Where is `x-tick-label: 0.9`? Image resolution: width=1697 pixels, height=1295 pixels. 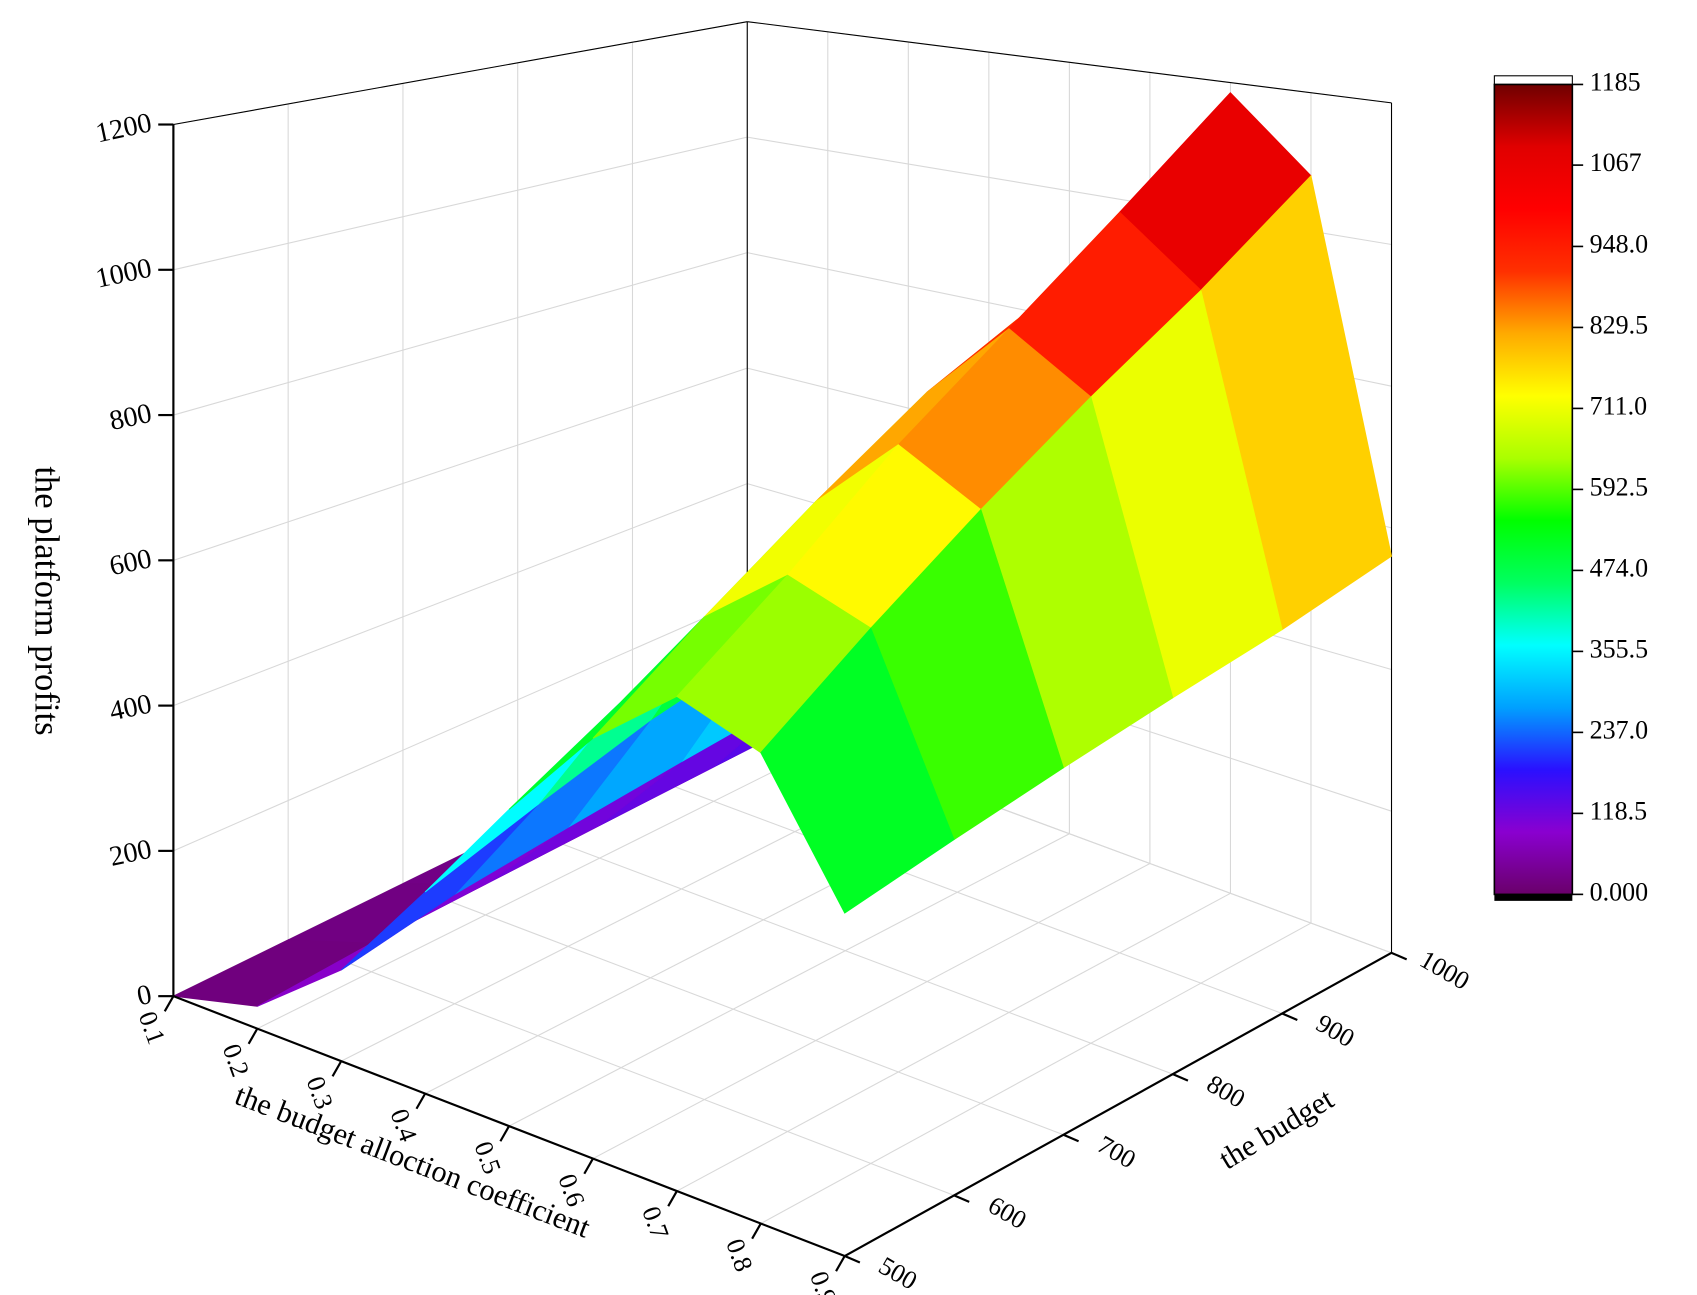 x-tick-label: 0.9 is located at coordinates (823, 1281).